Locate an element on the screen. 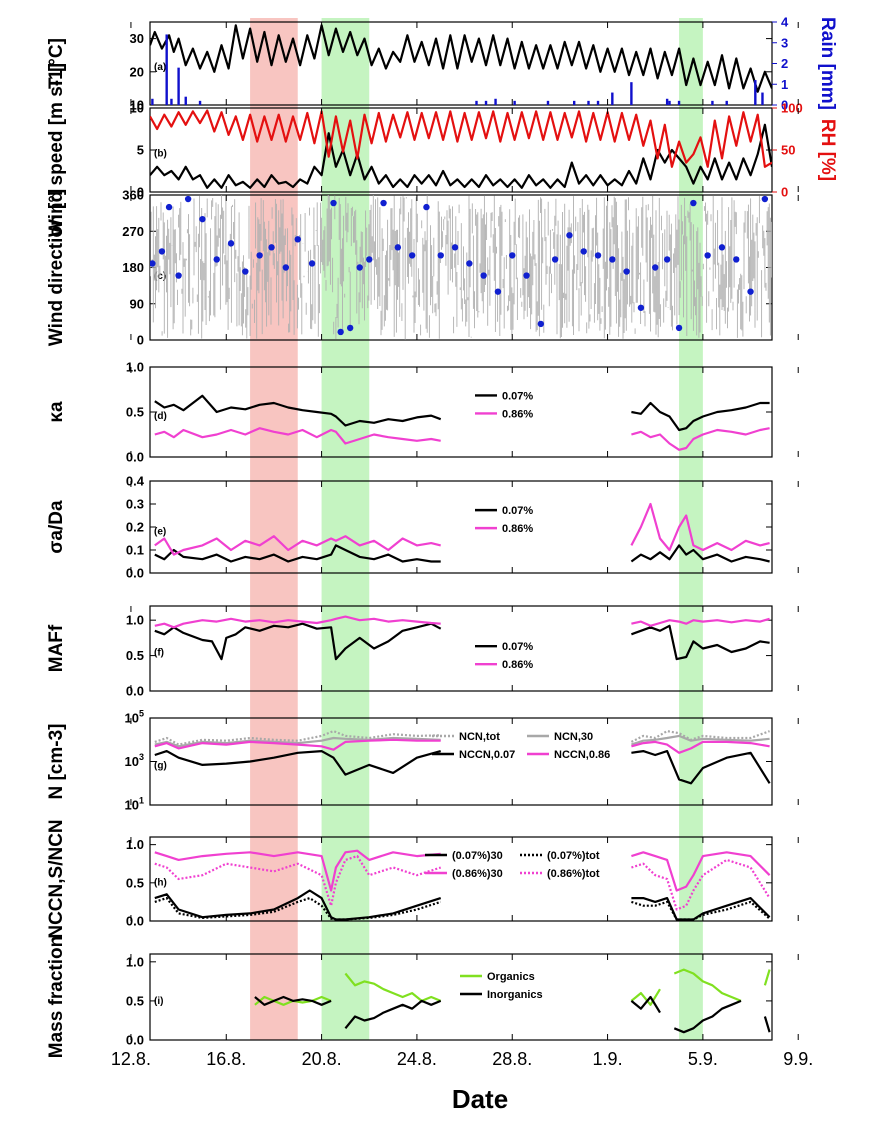  y-tick-label: 360 is located at coordinates (133, 195).